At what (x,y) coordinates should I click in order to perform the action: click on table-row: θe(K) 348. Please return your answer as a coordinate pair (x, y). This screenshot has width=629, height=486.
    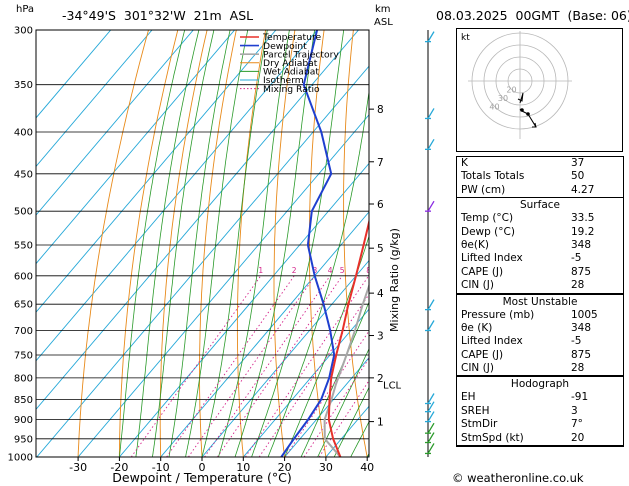
    Looking at the image, I should click on (540, 245).